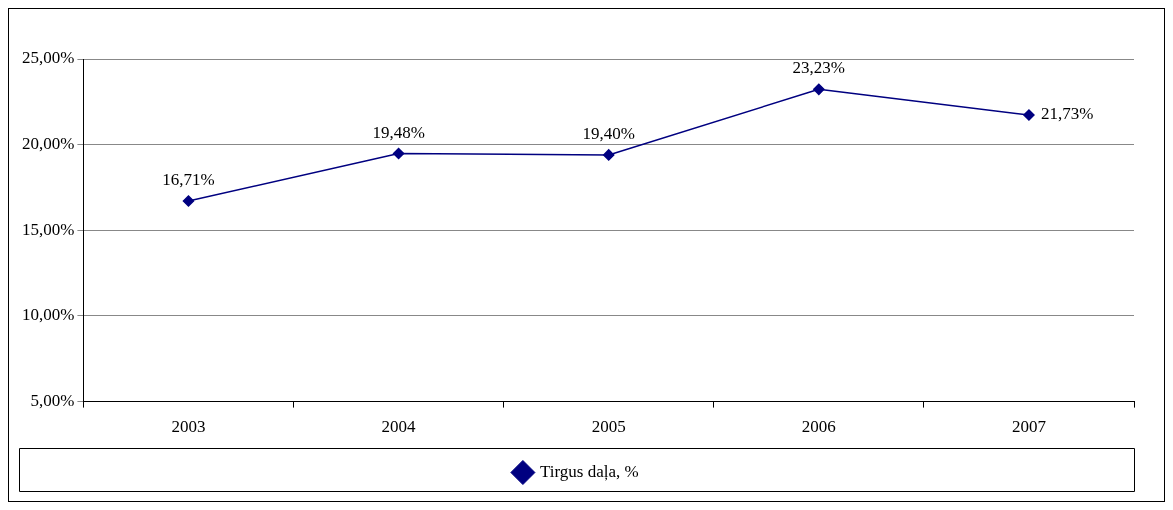 The image size is (1173, 510). Describe the element at coordinates (48, 58) in the screenshot. I see `y-tick-label: 25,00%` at that location.